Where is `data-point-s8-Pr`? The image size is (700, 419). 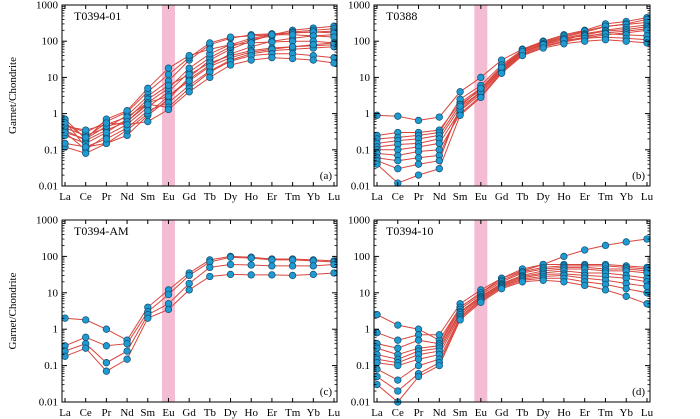
data-point-s8-Pr is located at coordinates (418, 158).